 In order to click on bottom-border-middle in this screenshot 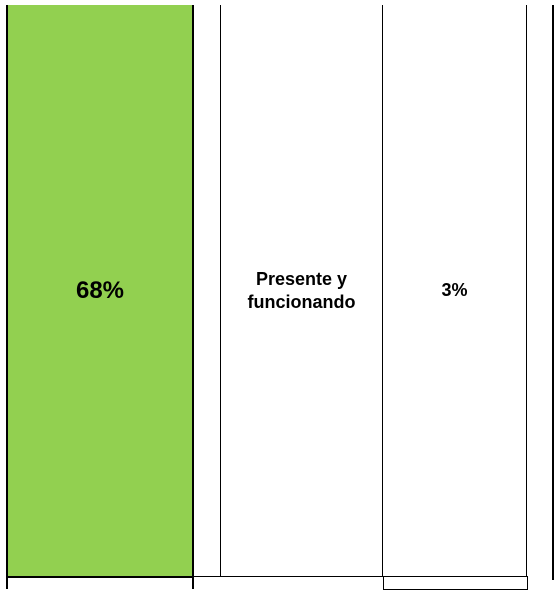, I will do `click(289, 576)`.